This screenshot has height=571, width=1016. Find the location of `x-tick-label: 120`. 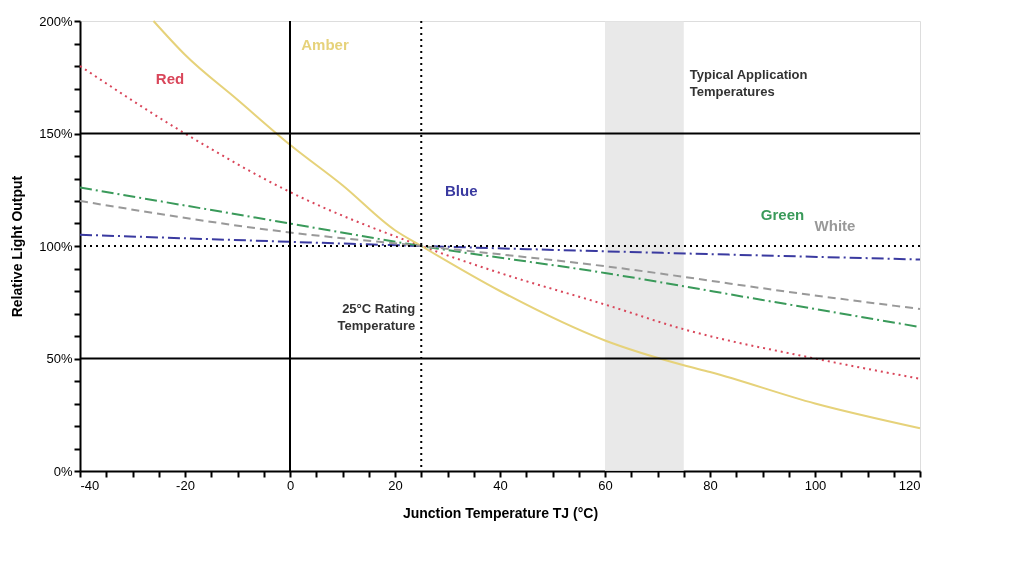

x-tick-label: 120 is located at coordinates (909, 485).